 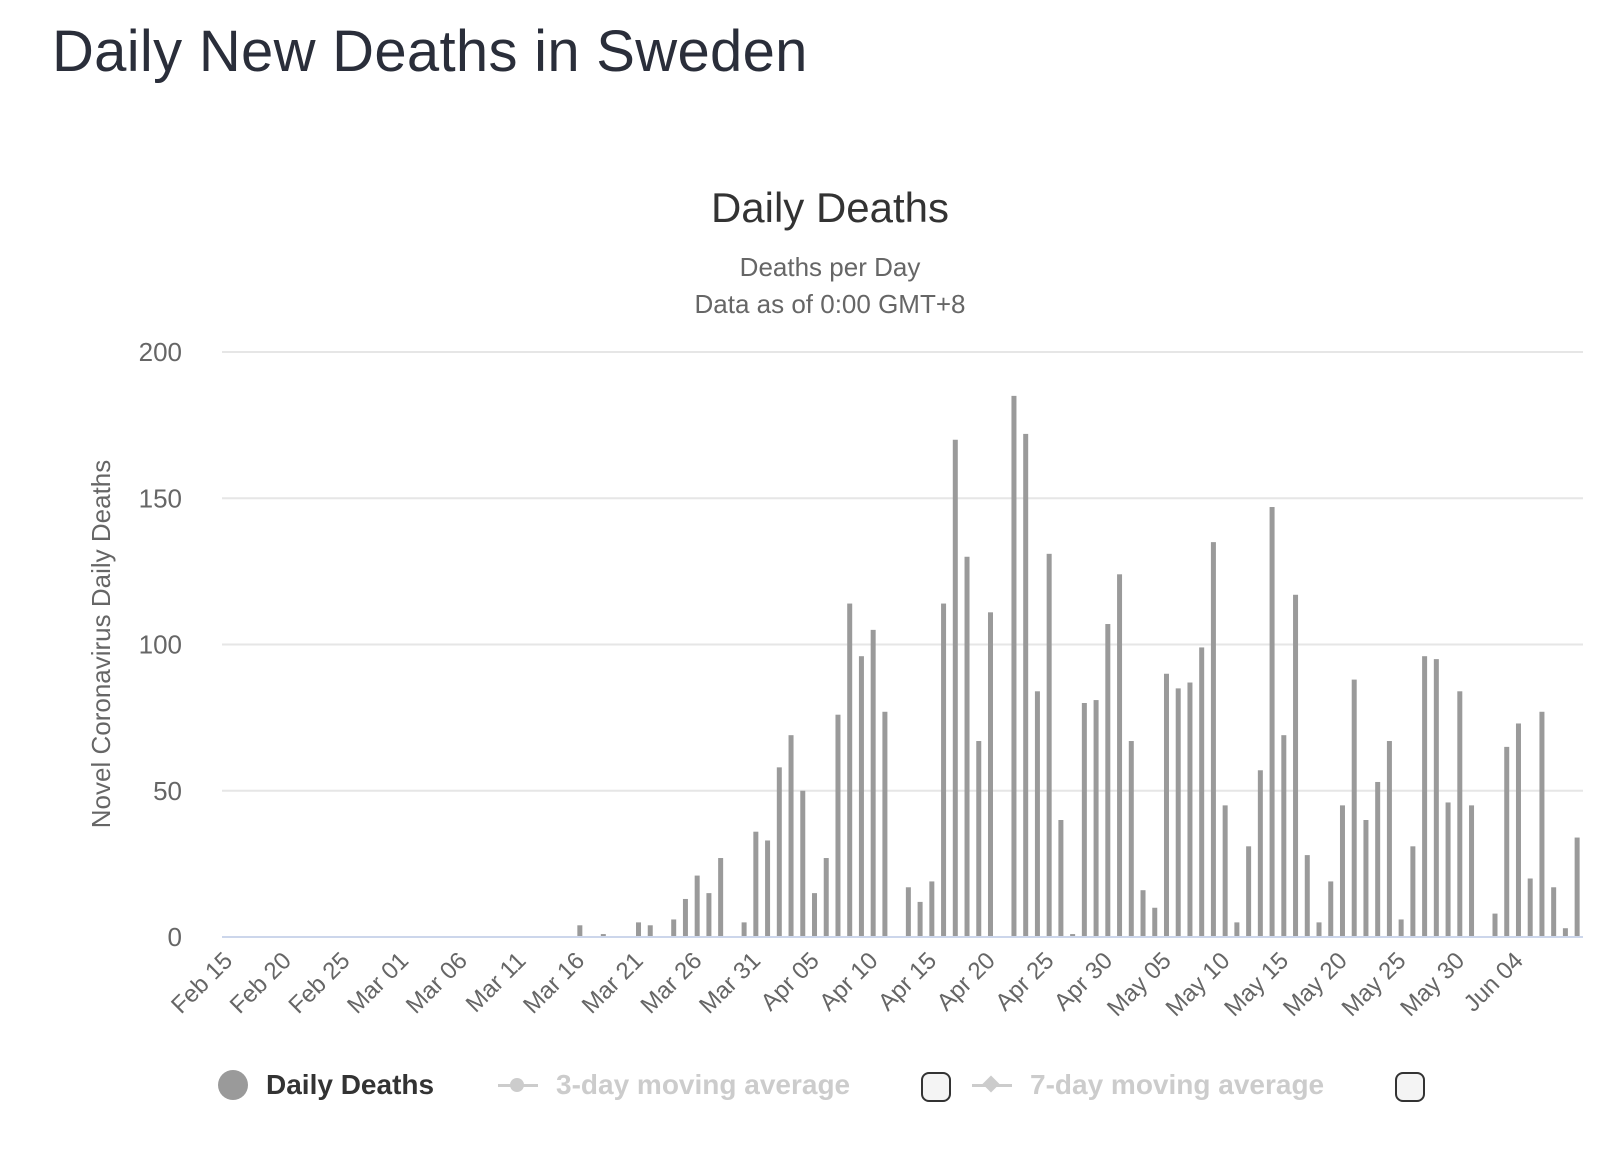 What do you see at coordinates (1198, 984) in the screenshot?
I see `x-tick-label: May 10` at bounding box center [1198, 984].